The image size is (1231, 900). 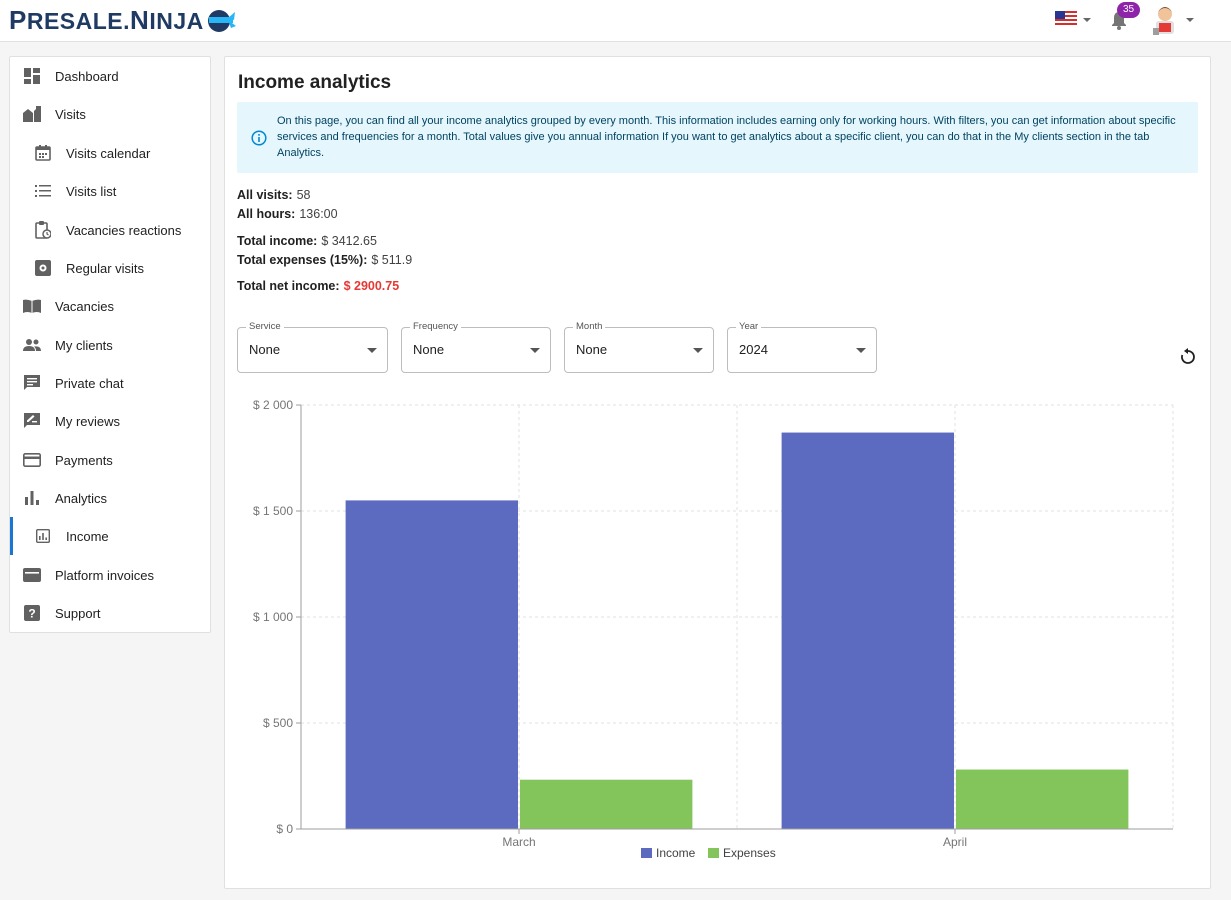 I want to click on sidebar-item-label: My reviews, so click(x=88, y=421).